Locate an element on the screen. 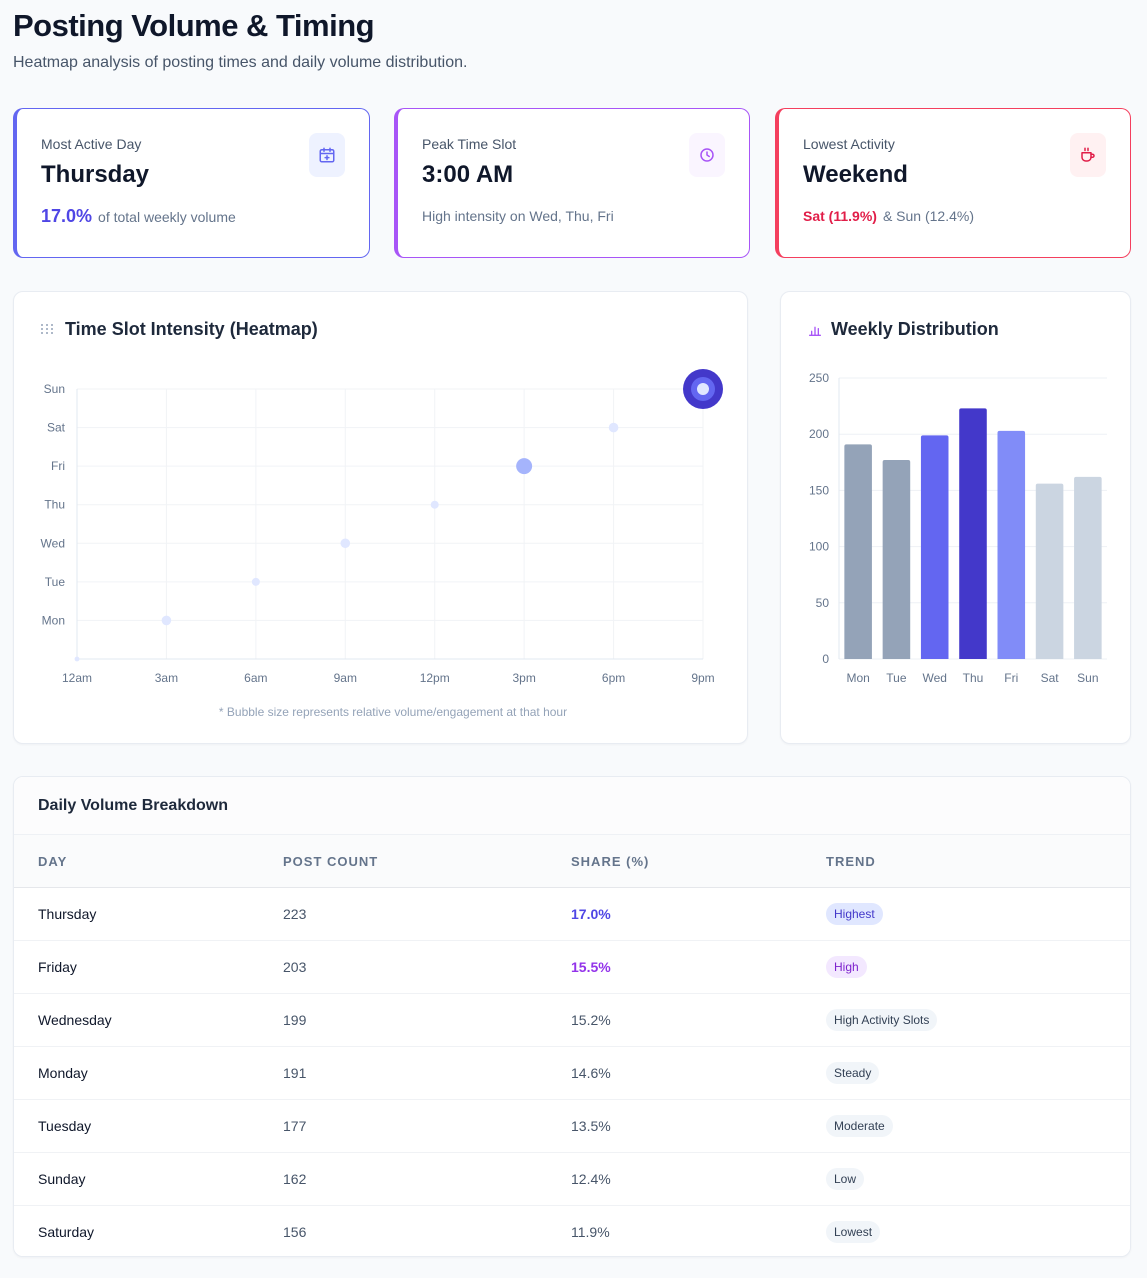 The width and height of the screenshot is (1147, 1278). table-column-headers: DAY POST COUNT SHARE (%) TREND is located at coordinates (572, 861).